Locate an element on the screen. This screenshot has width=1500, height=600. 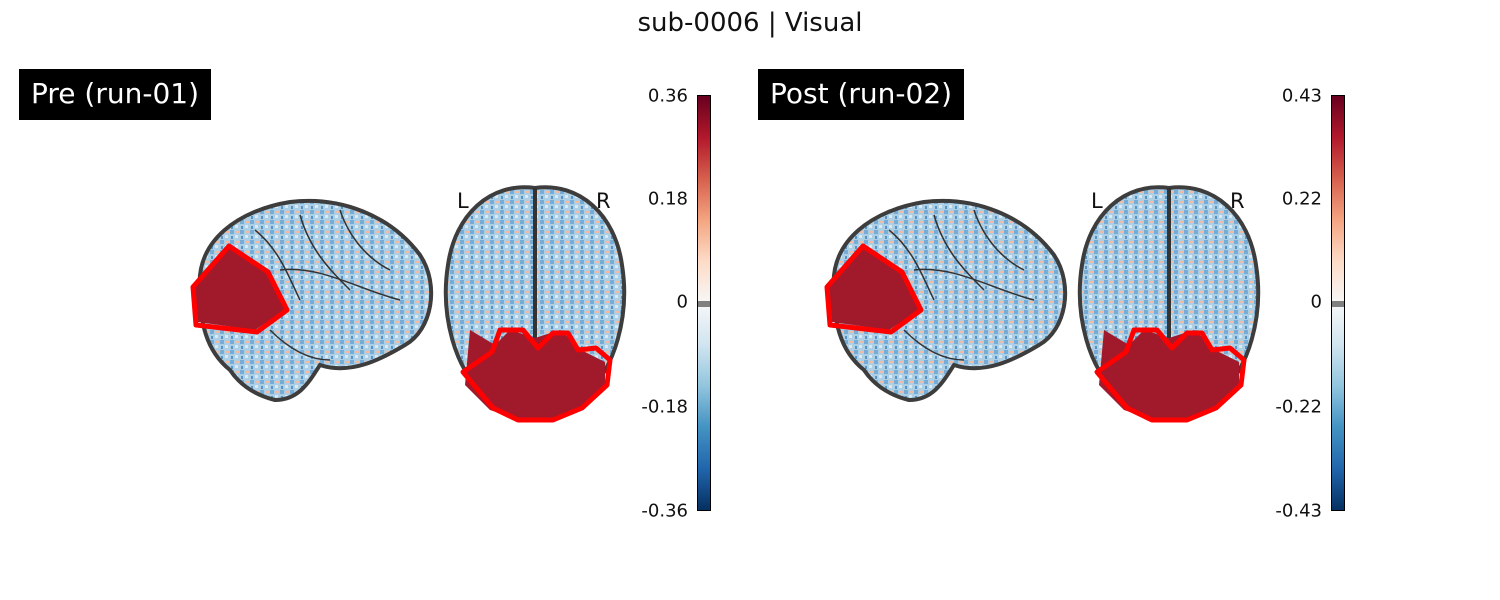
panel-label: Pre (run-01) is located at coordinates (115, 94).